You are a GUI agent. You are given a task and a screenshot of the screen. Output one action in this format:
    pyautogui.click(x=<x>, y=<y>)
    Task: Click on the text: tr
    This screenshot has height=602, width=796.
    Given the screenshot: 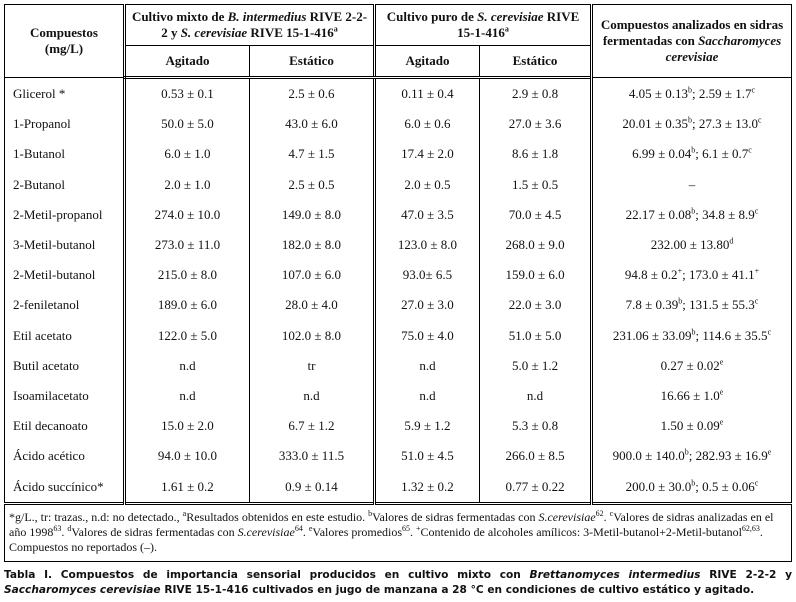 What is the action you would take?
    pyautogui.click(x=311, y=365)
    